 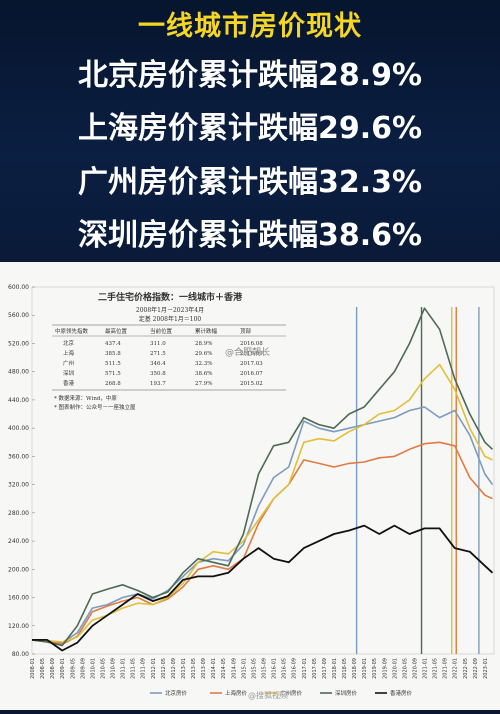 I want to click on table-cell: 上海, so click(x=69, y=353).